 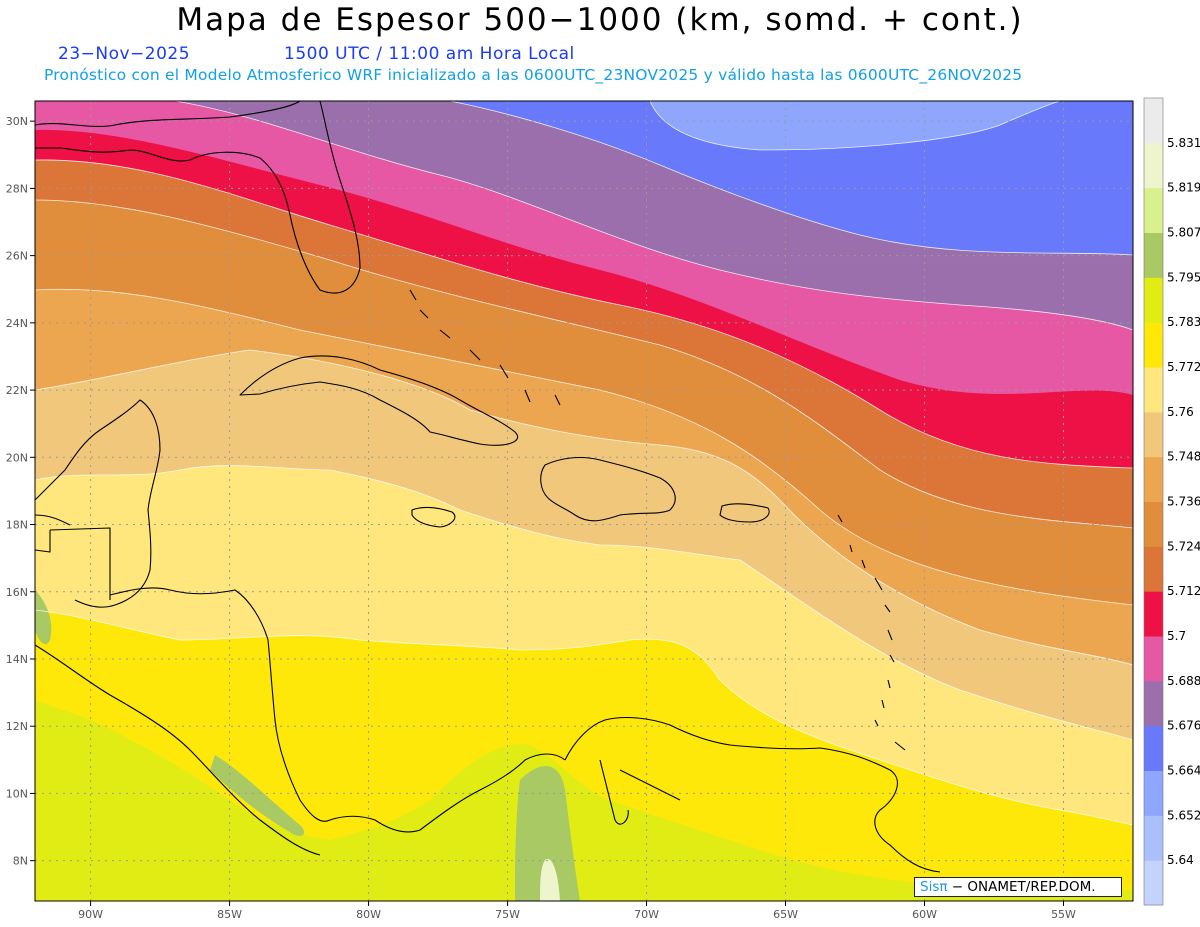 I want to click on colorbar-label: 5.772, so click(x=1183, y=367).